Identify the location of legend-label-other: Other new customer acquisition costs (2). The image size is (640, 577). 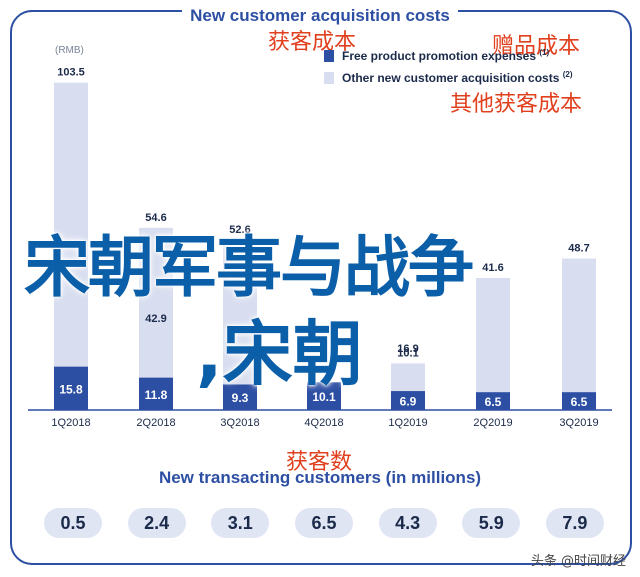
(457, 77).